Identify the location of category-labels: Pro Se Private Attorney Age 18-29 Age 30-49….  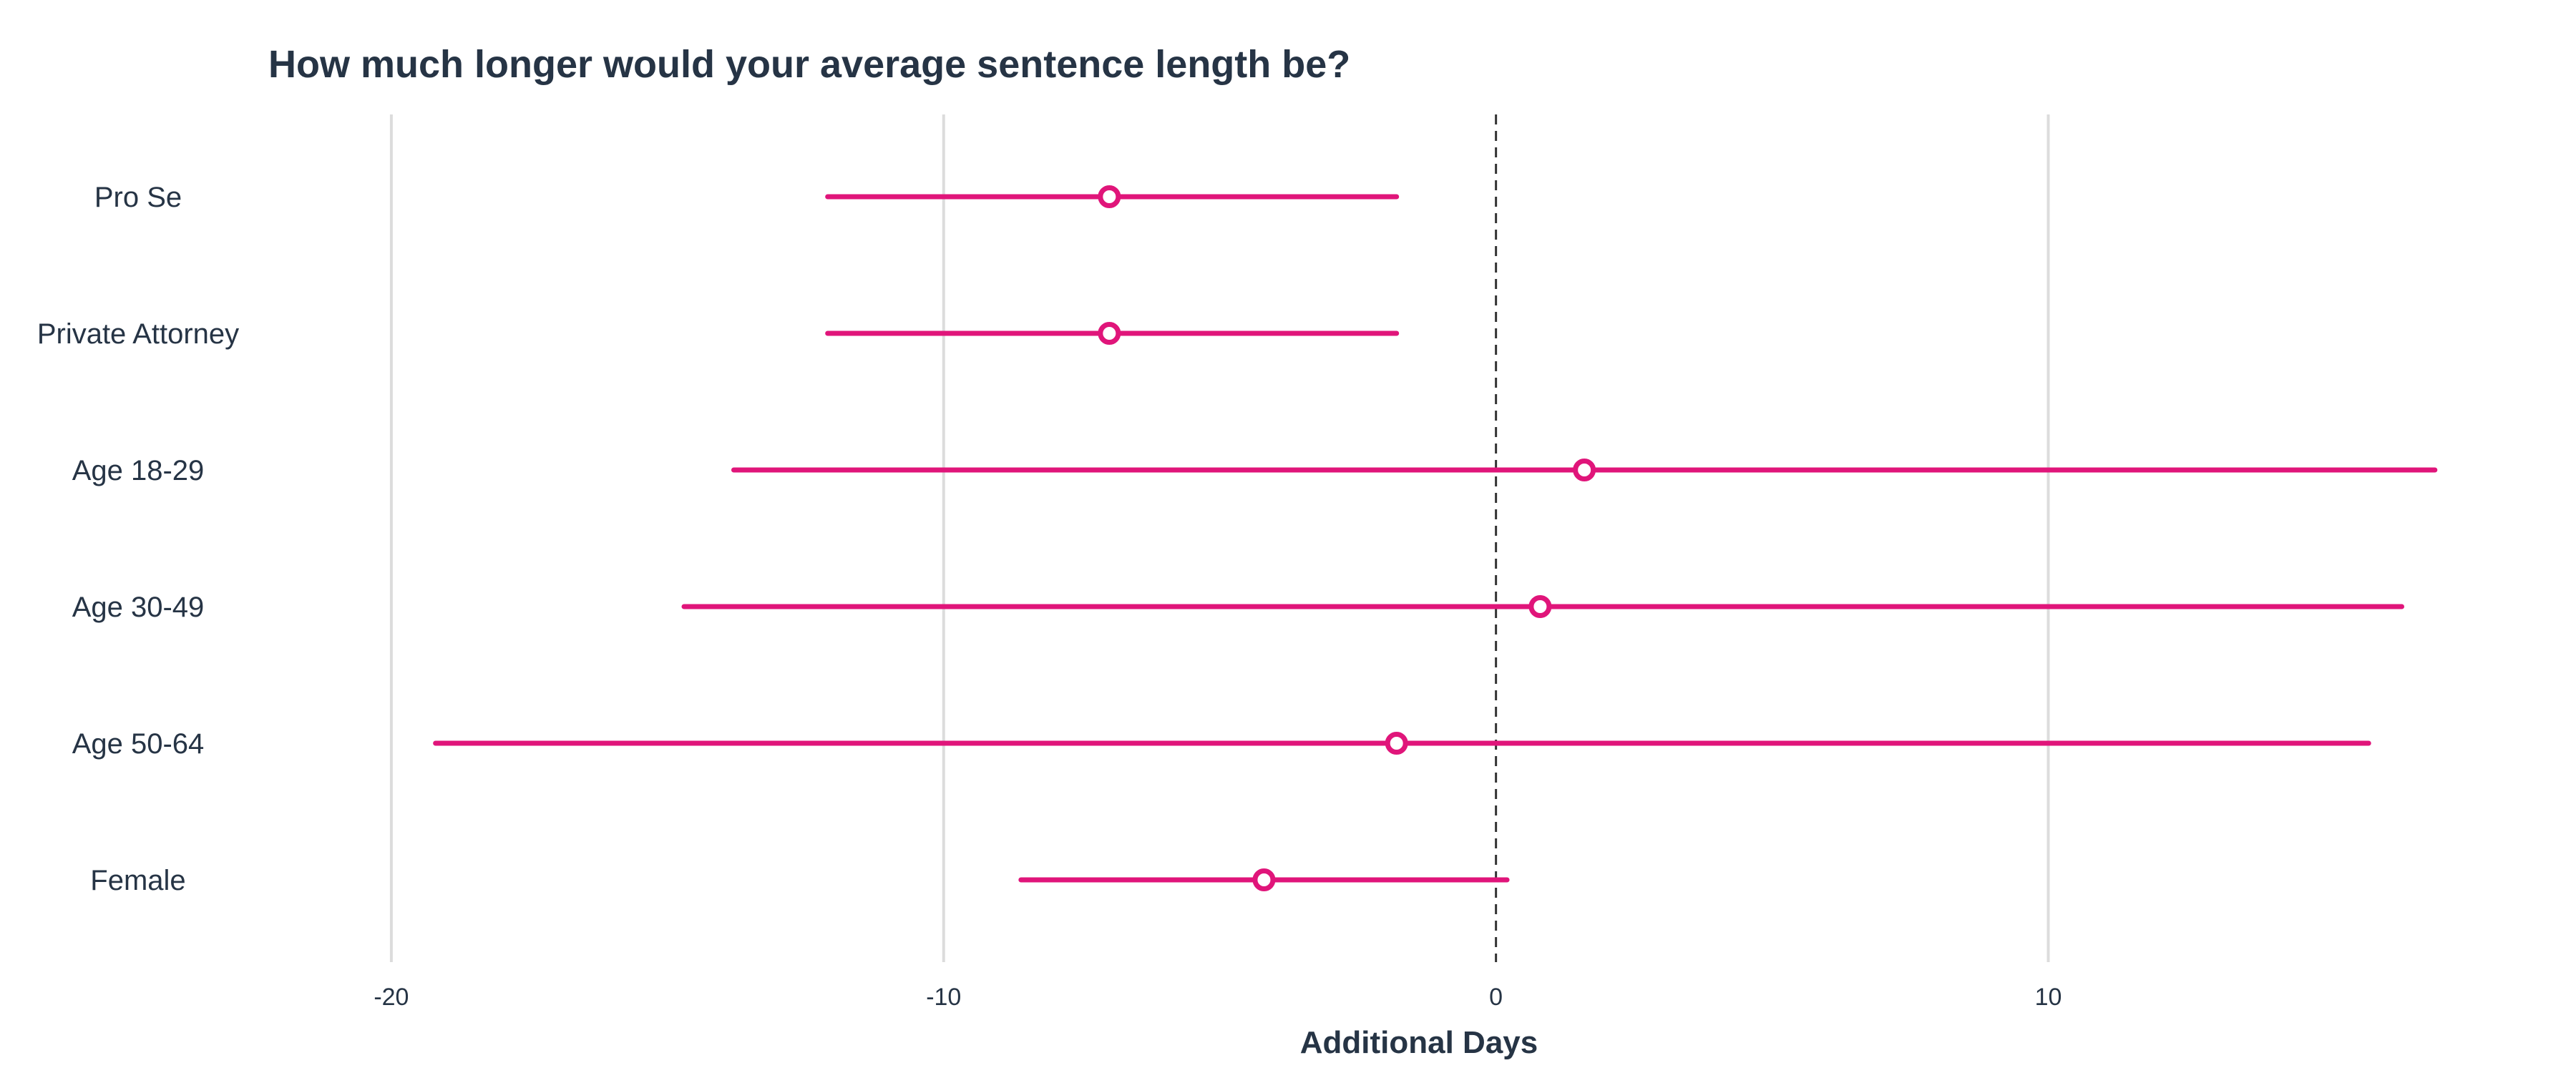
(138, 539).